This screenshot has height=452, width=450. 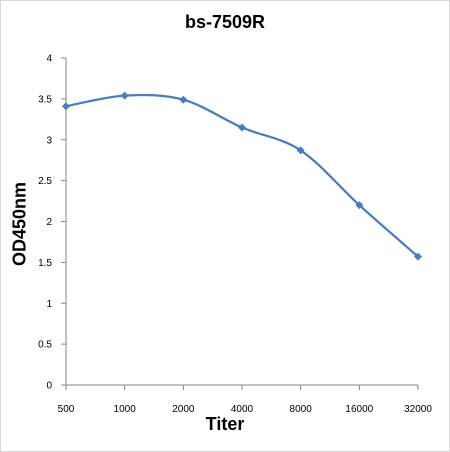 What do you see at coordinates (45, 263) in the screenshot?
I see `y-tick-label: 1.5` at bounding box center [45, 263].